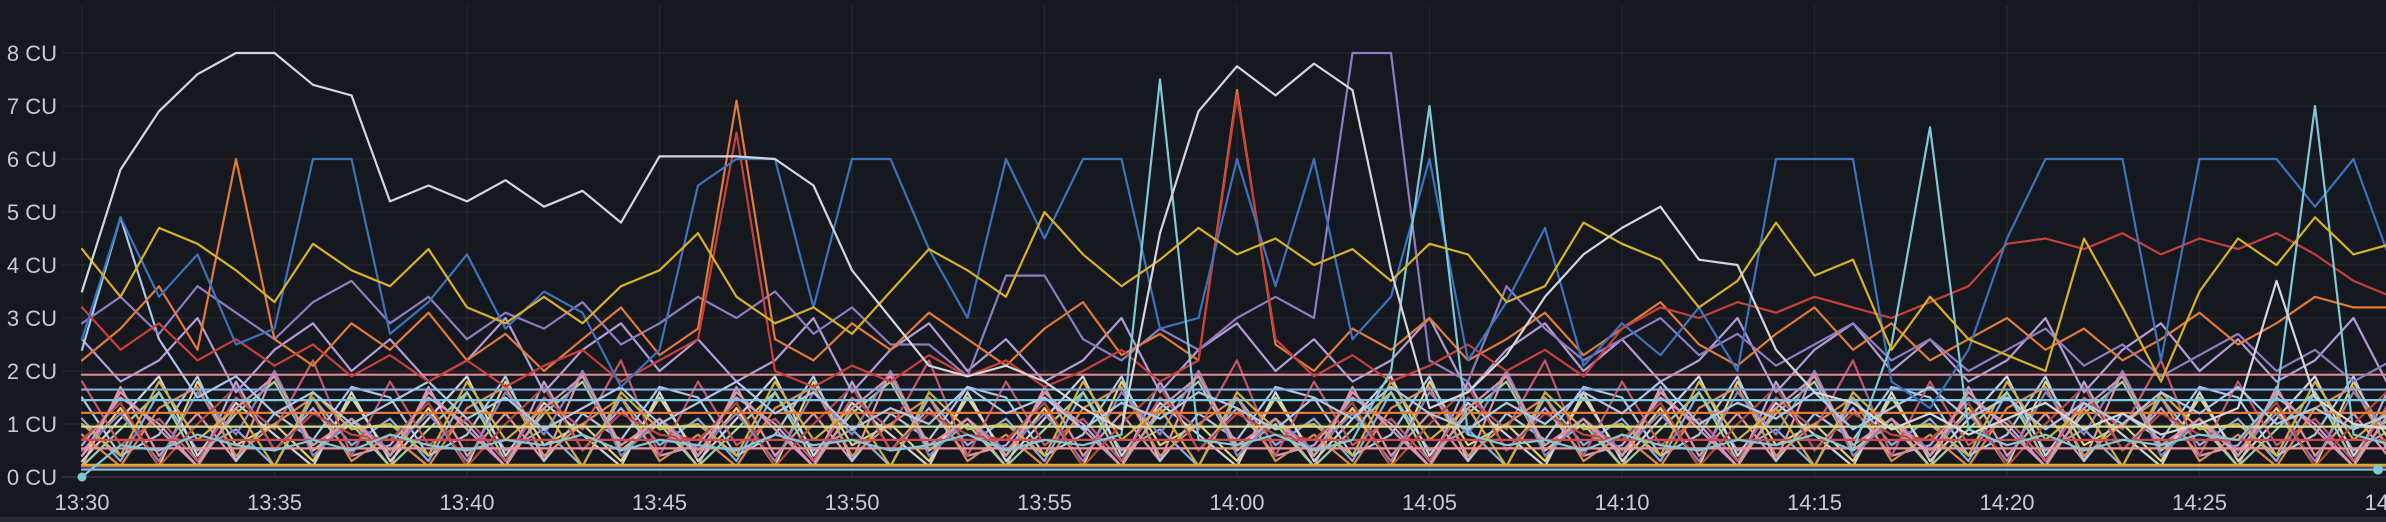 The image size is (2386, 522). What do you see at coordinates (32, 53) in the screenshot?
I see `y-axis-label: 8 CU` at bounding box center [32, 53].